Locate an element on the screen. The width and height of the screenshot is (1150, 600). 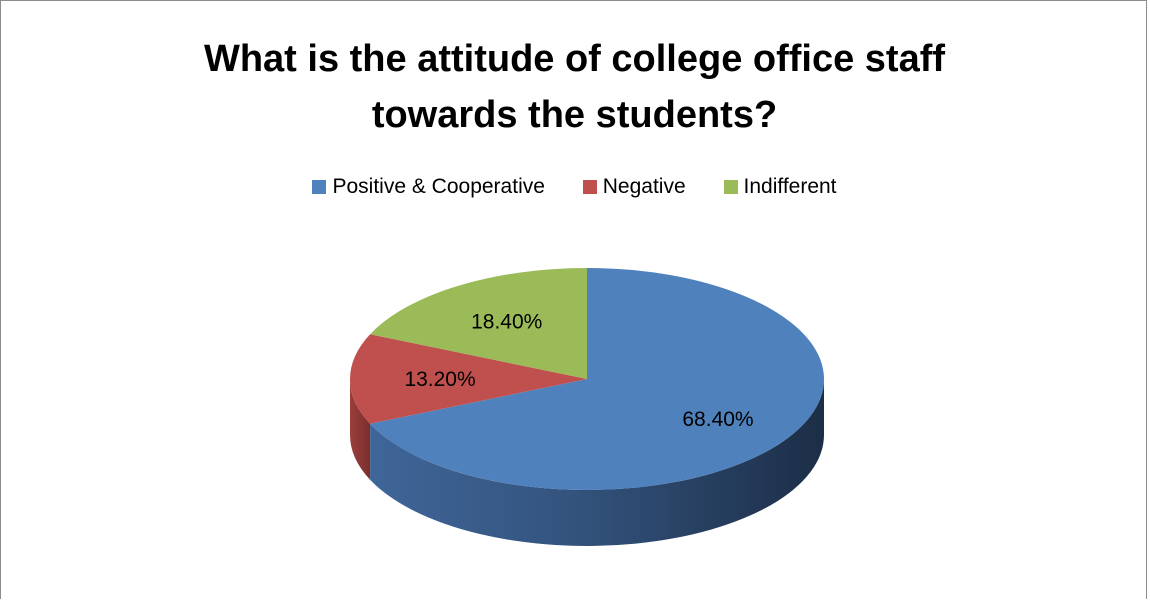
data-label-negative: 13.20% is located at coordinates (439, 379).